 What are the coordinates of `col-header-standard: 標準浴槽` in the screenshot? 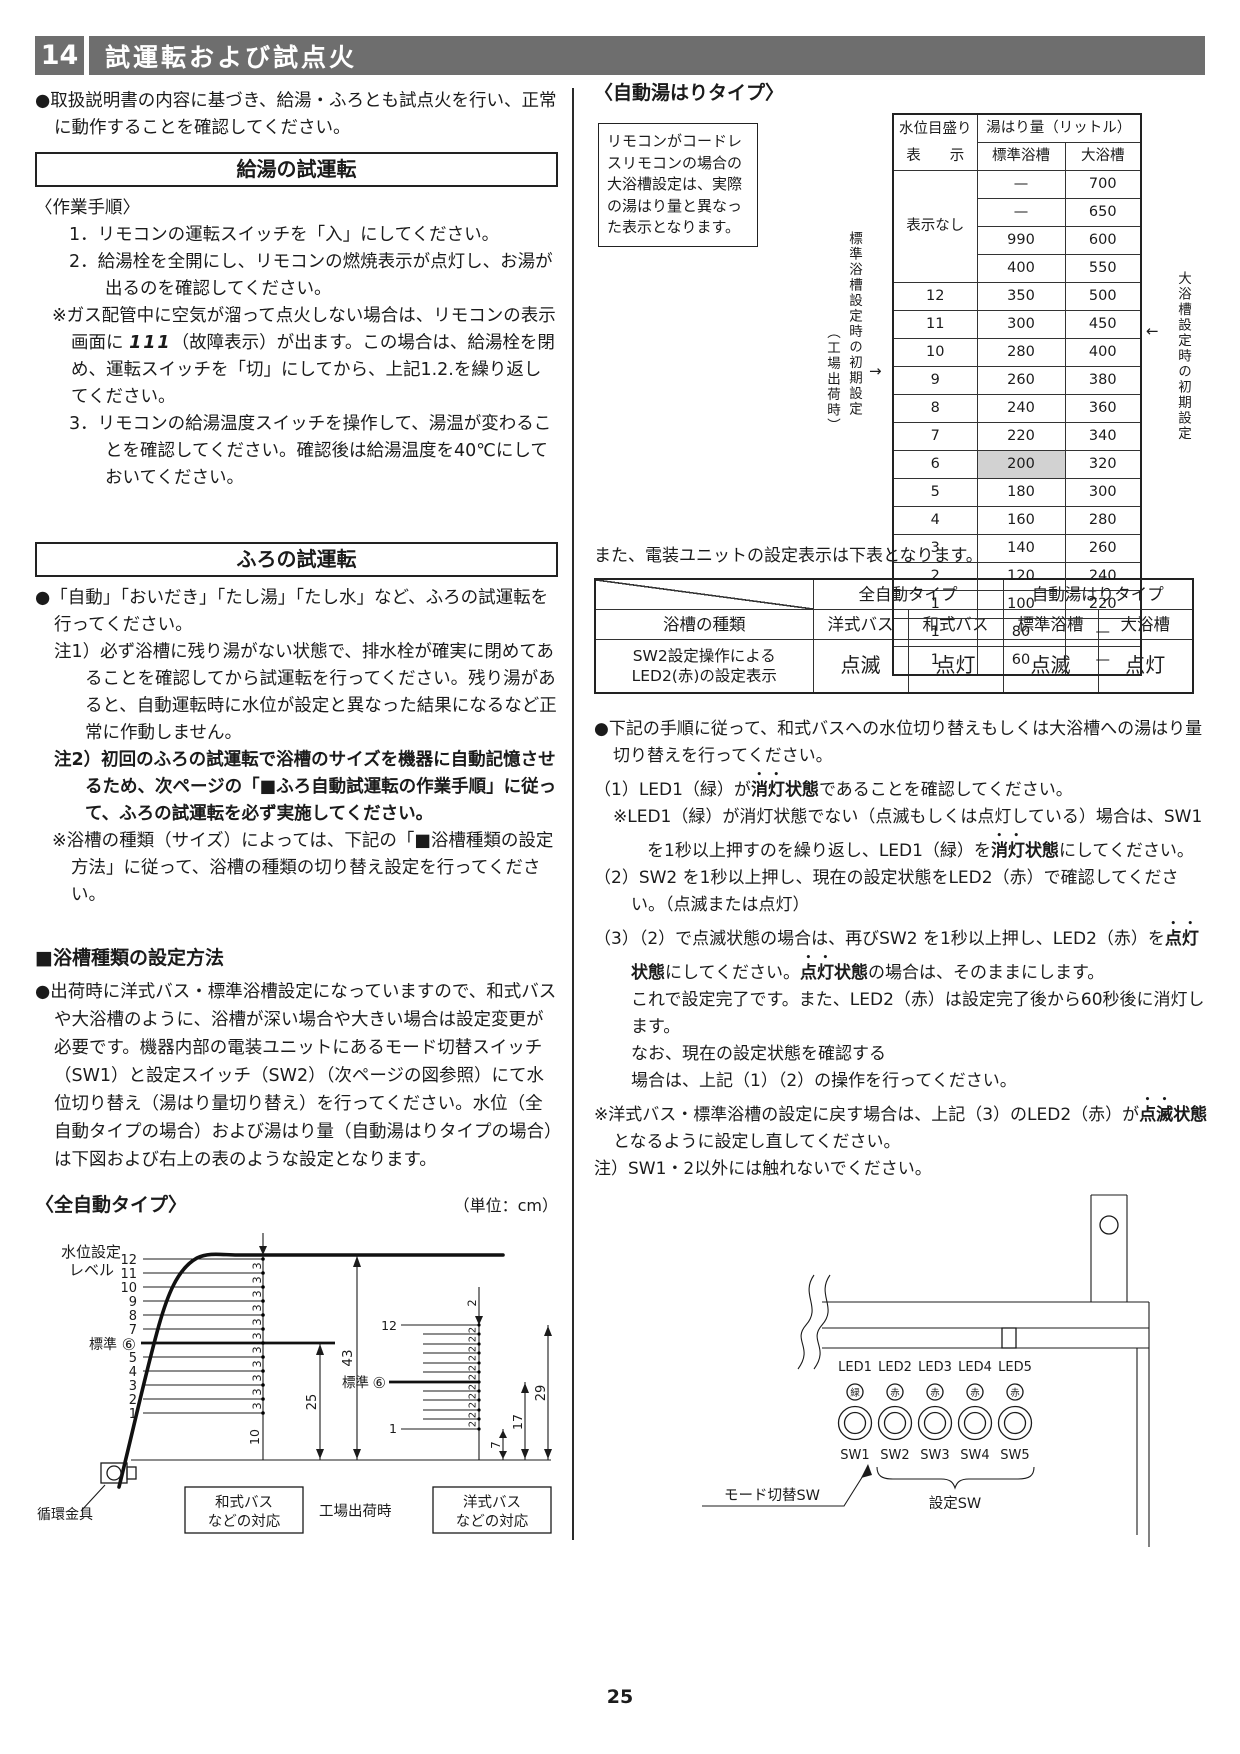 It's located at (1021, 156).